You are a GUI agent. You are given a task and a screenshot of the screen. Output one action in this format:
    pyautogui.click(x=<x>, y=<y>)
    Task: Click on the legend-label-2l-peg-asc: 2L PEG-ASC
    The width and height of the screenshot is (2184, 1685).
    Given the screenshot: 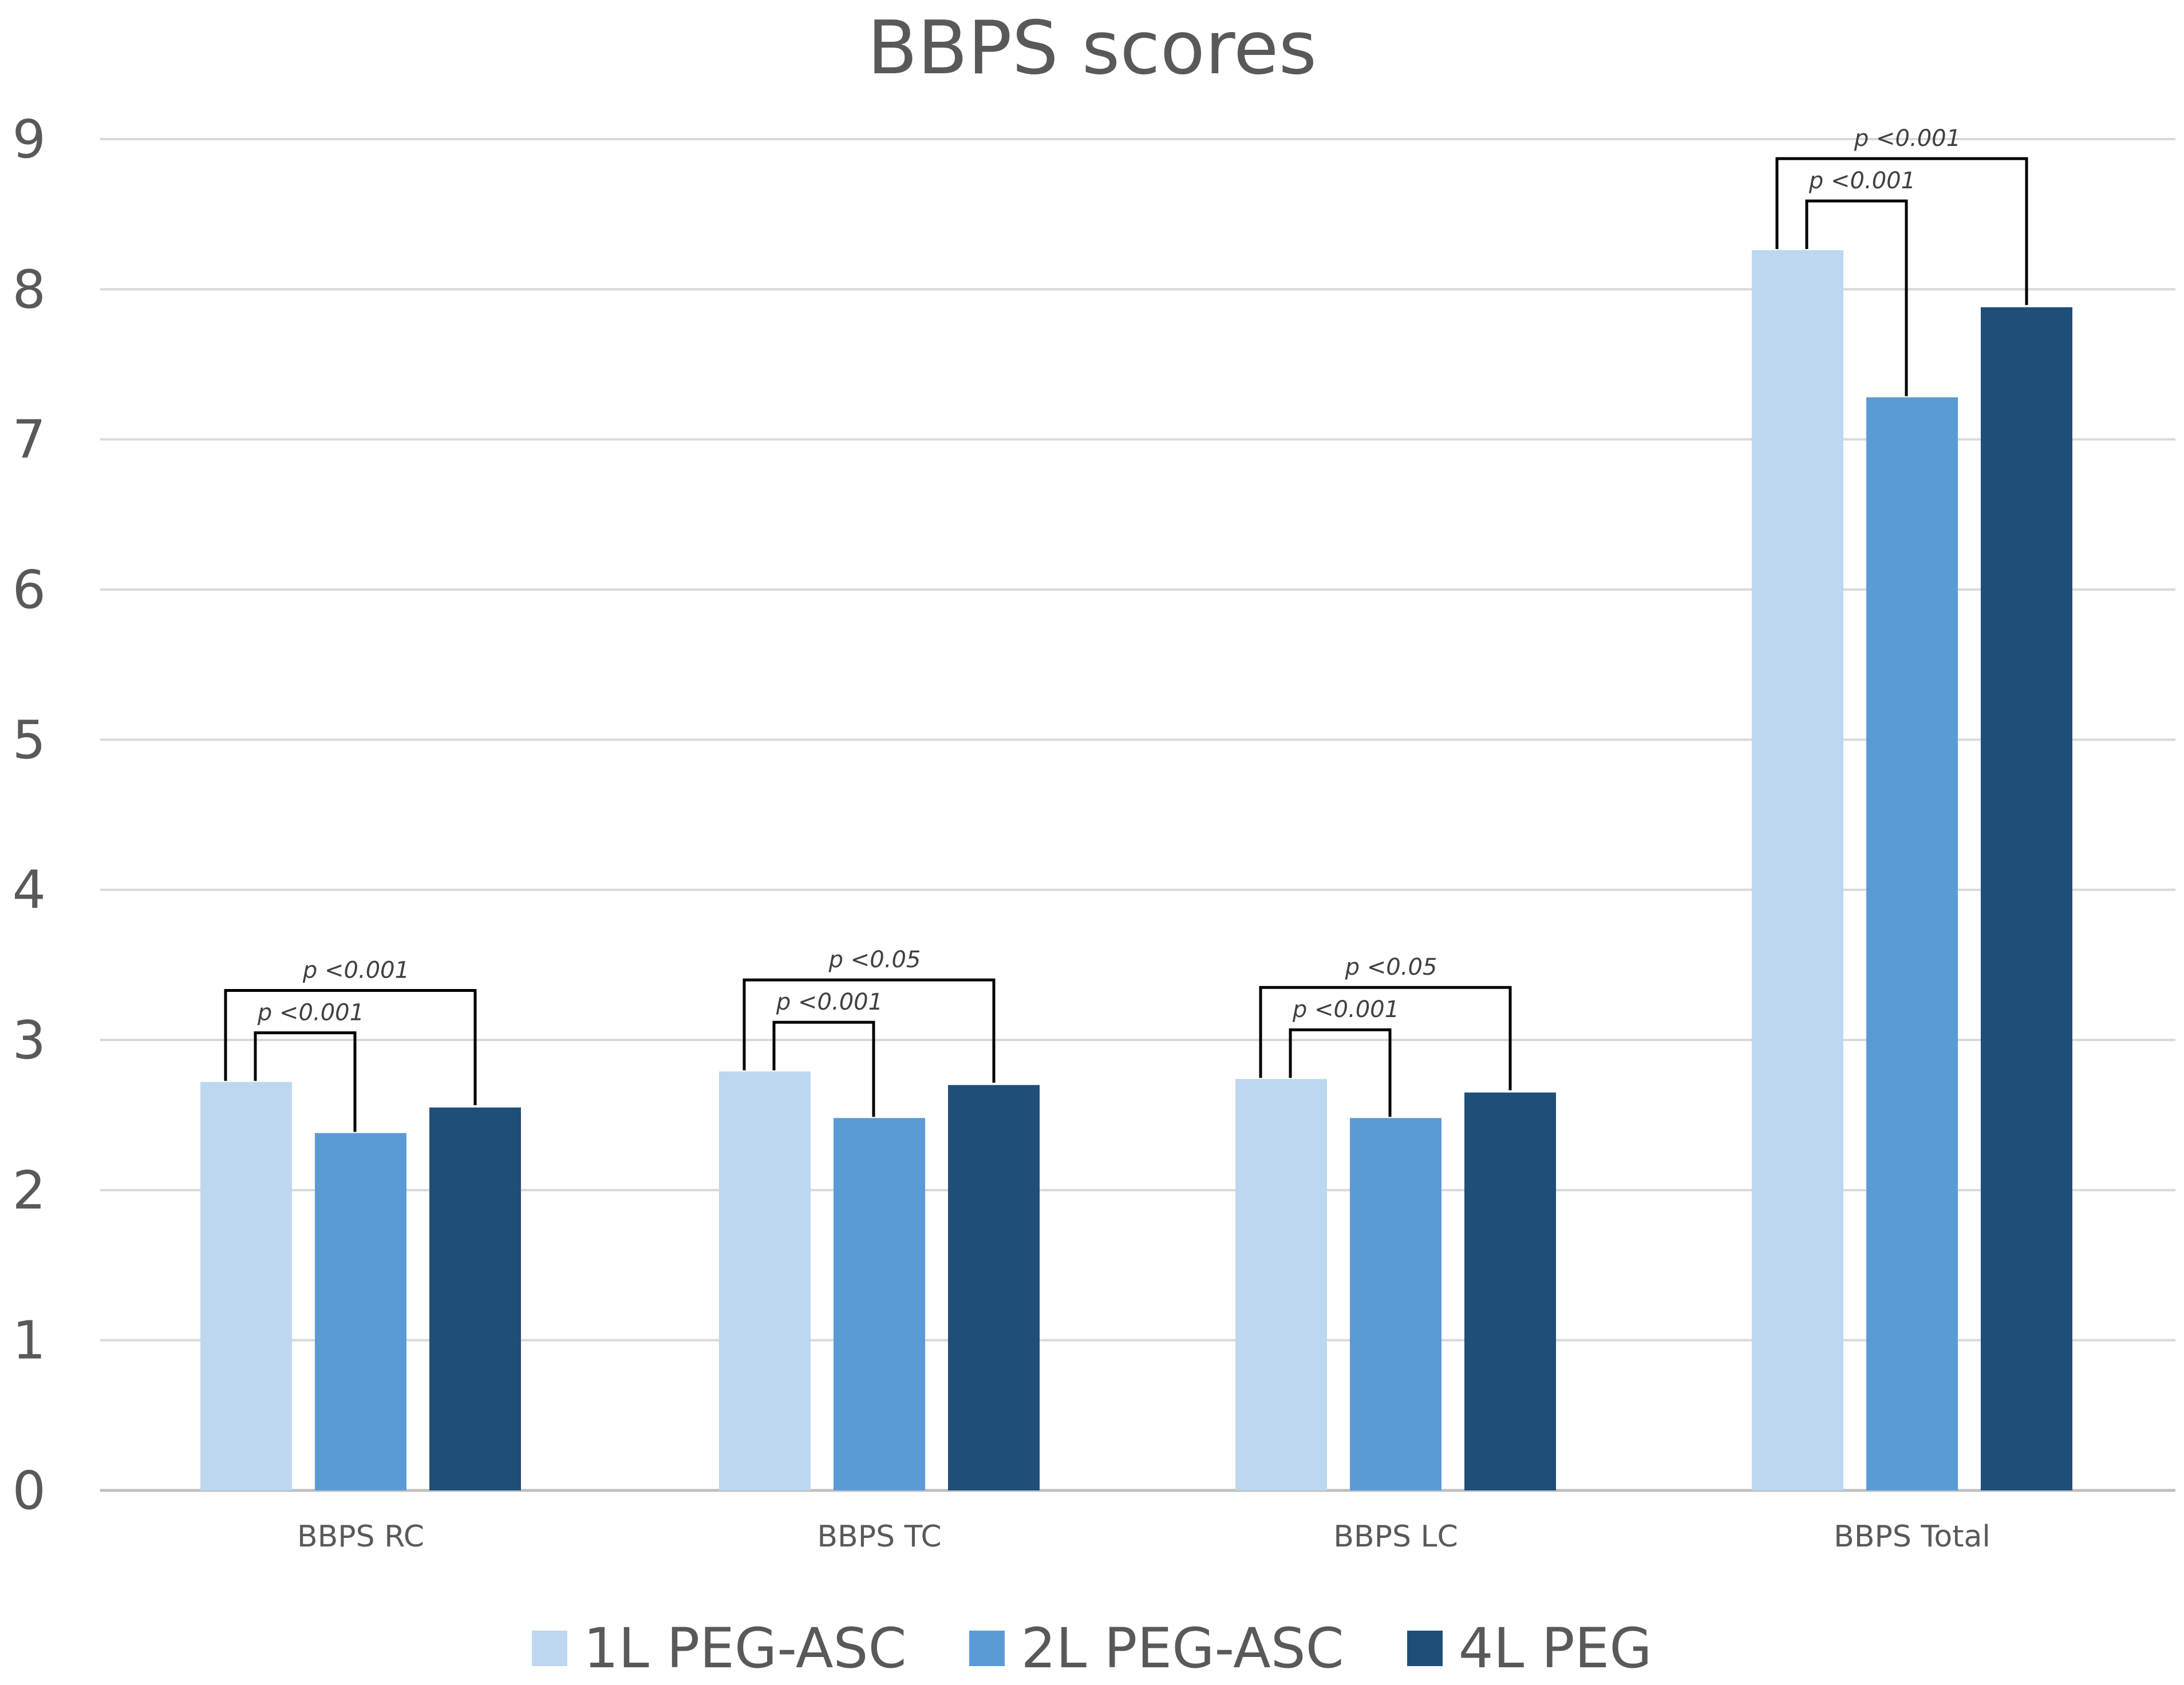 What is the action you would take?
    pyautogui.click(x=1183, y=1648)
    